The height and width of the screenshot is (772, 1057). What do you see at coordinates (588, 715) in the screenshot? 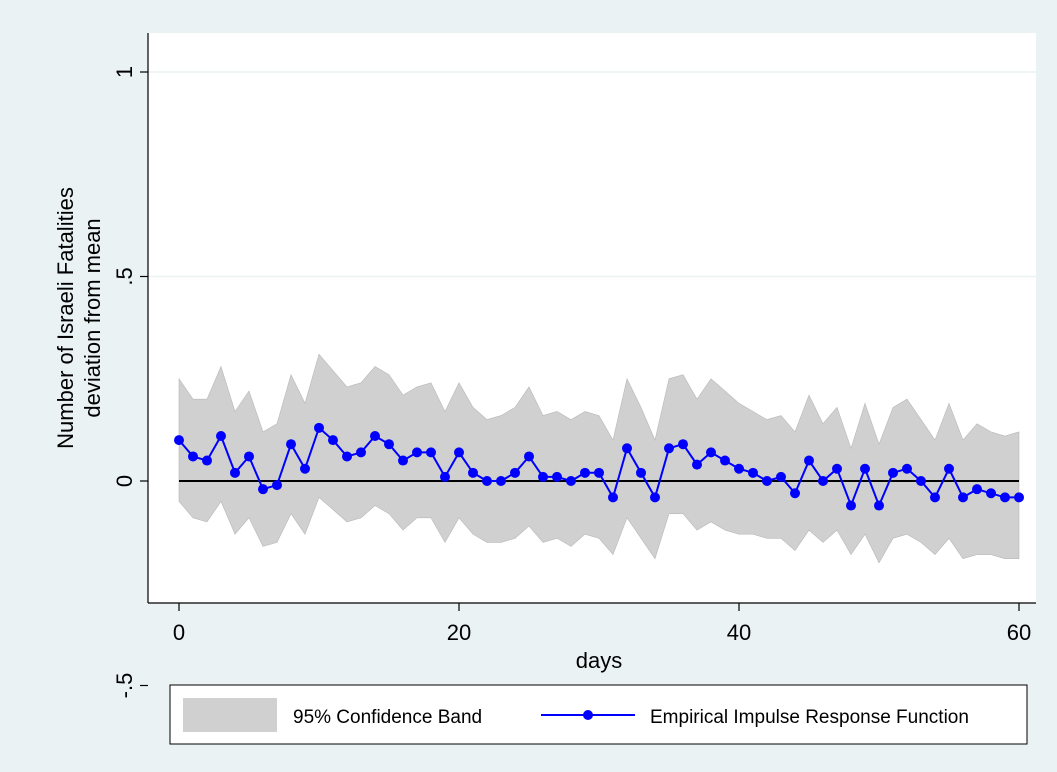
I see `legend-marker-swatch` at bounding box center [588, 715].